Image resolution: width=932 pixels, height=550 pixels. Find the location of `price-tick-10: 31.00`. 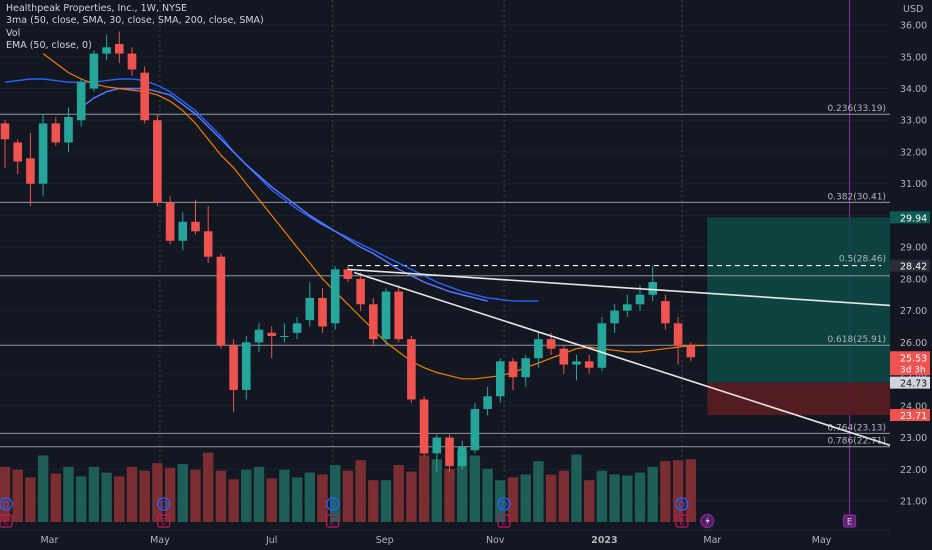

price-tick-10: 31.00 is located at coordinates (913, 184).